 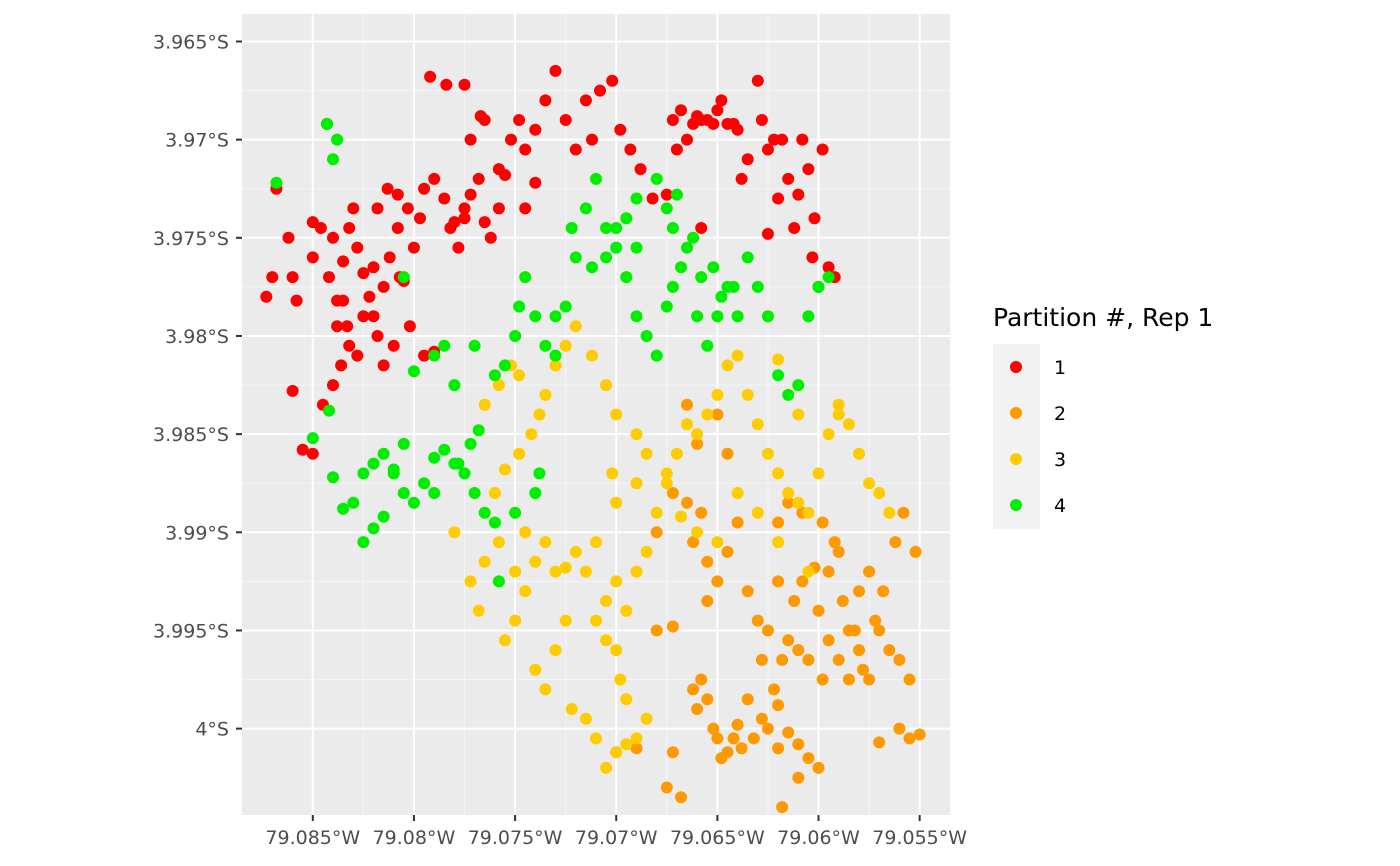 What do you see at coordinates (197, 337) in the screenshot?
I see `y-tick-label: 3.98°S` at bounding box center [197, 337].